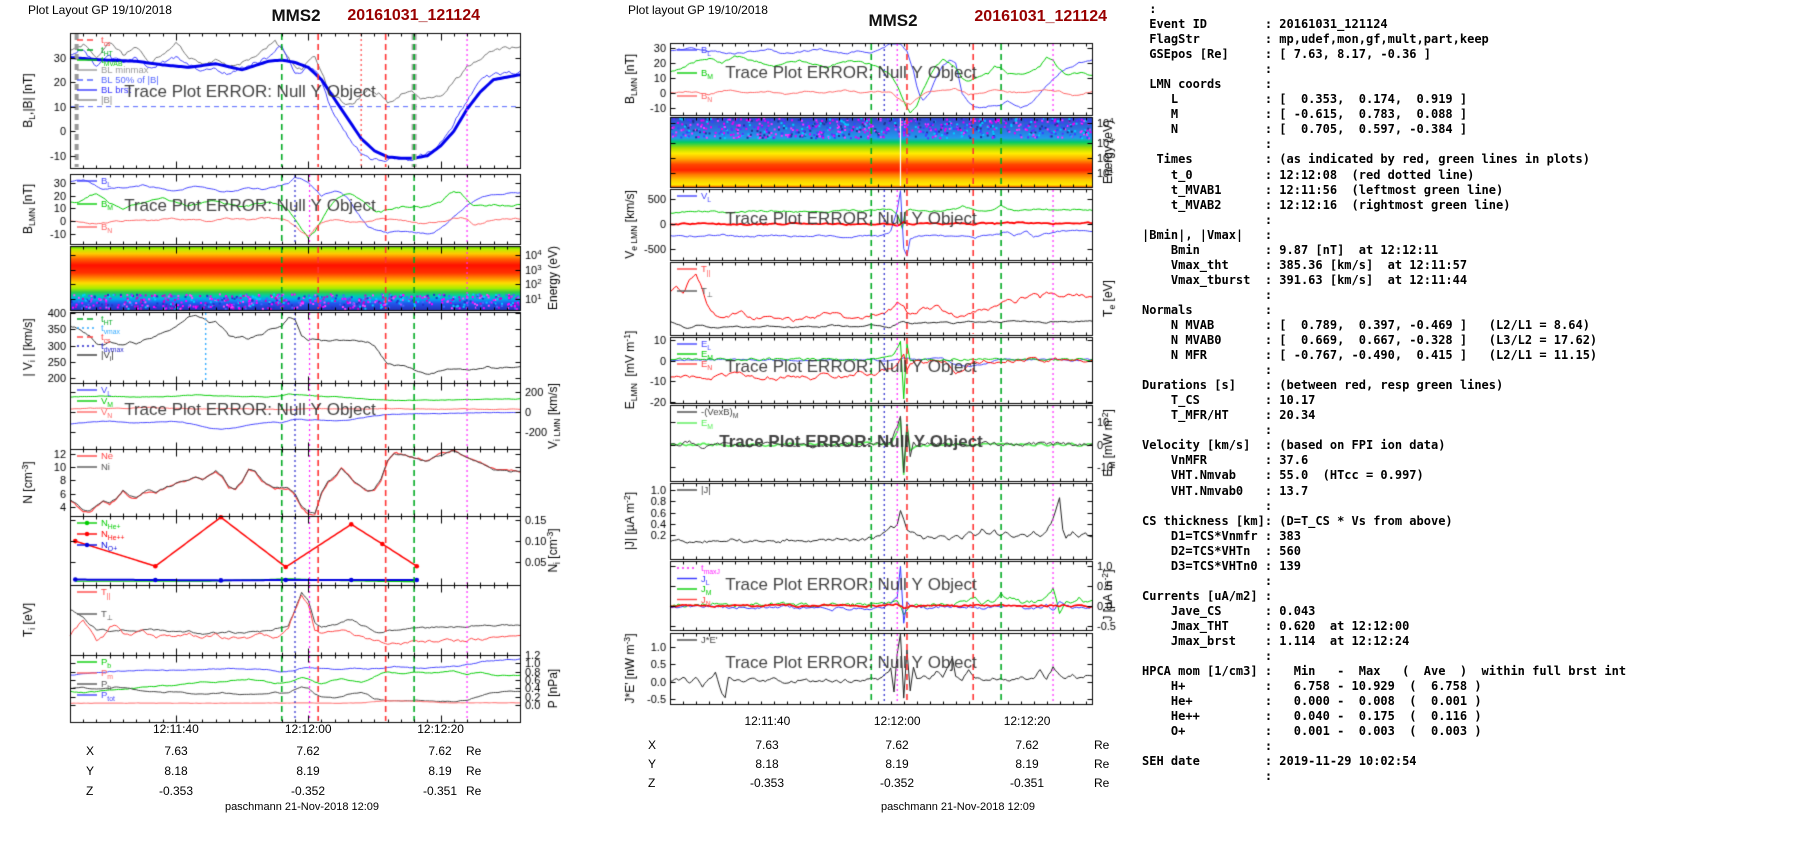  What do you see at coordinates (698, 10) in the screenshot?
I see `layout-label-middle: Plot layout GP 19/10/2018` at bounding box center [698, 10].